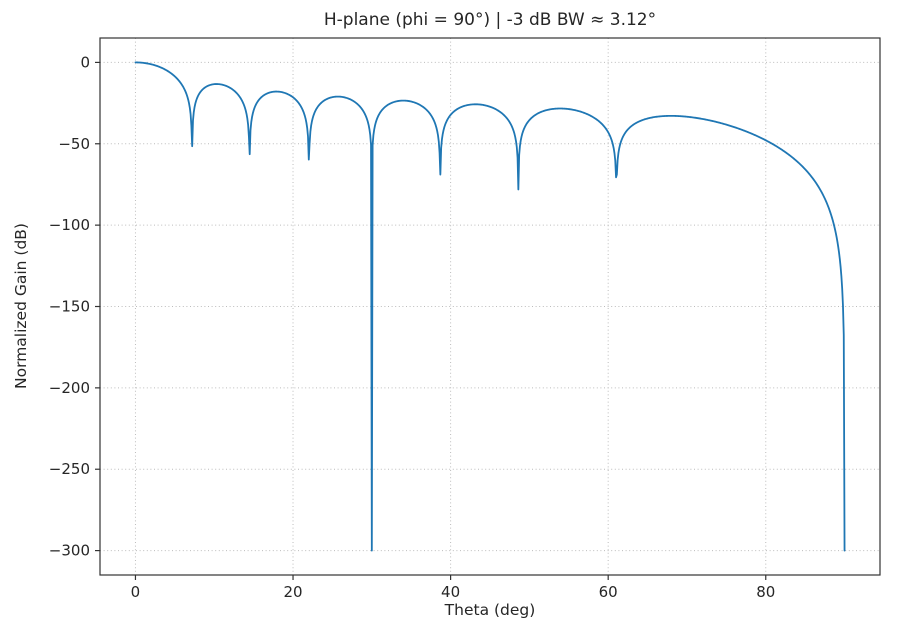  What do you see at coordinates (136, 592) in the screenshot?
I see `x-tick-label: 0` at bounding box center [136, 592].